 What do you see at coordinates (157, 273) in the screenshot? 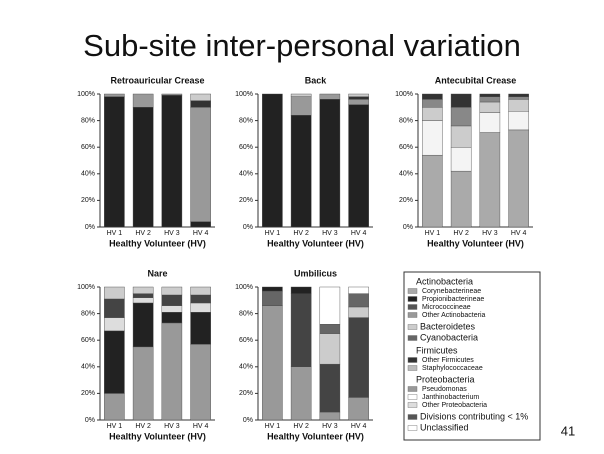
I see `chart-title: Nare` at bounding box center [157, 273].